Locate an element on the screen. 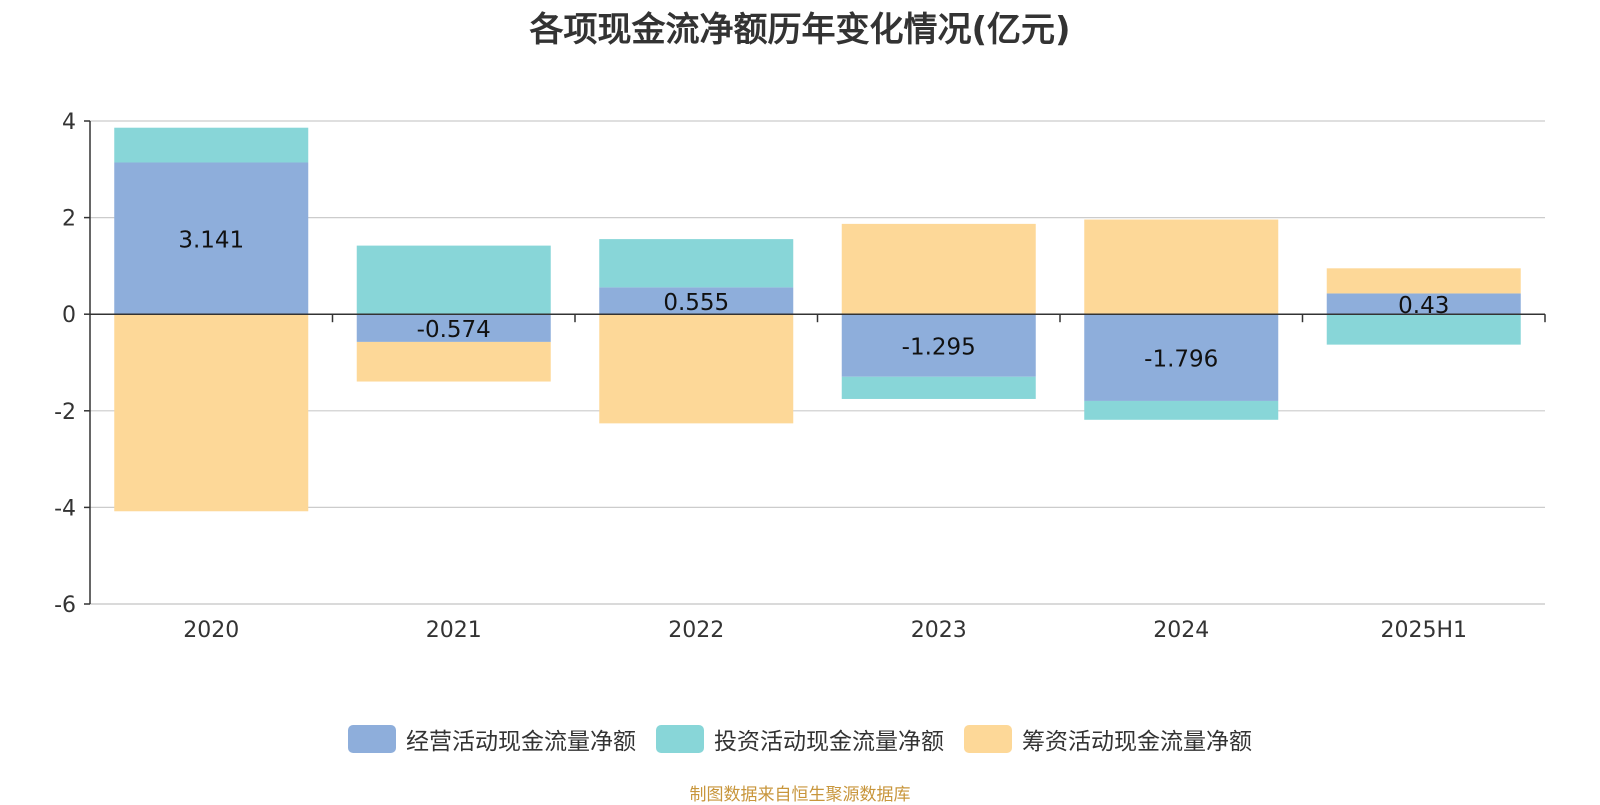 This screenshot has width=1600, height=805. x-tick-label: 2024 is located at coordinates (1181, 630).